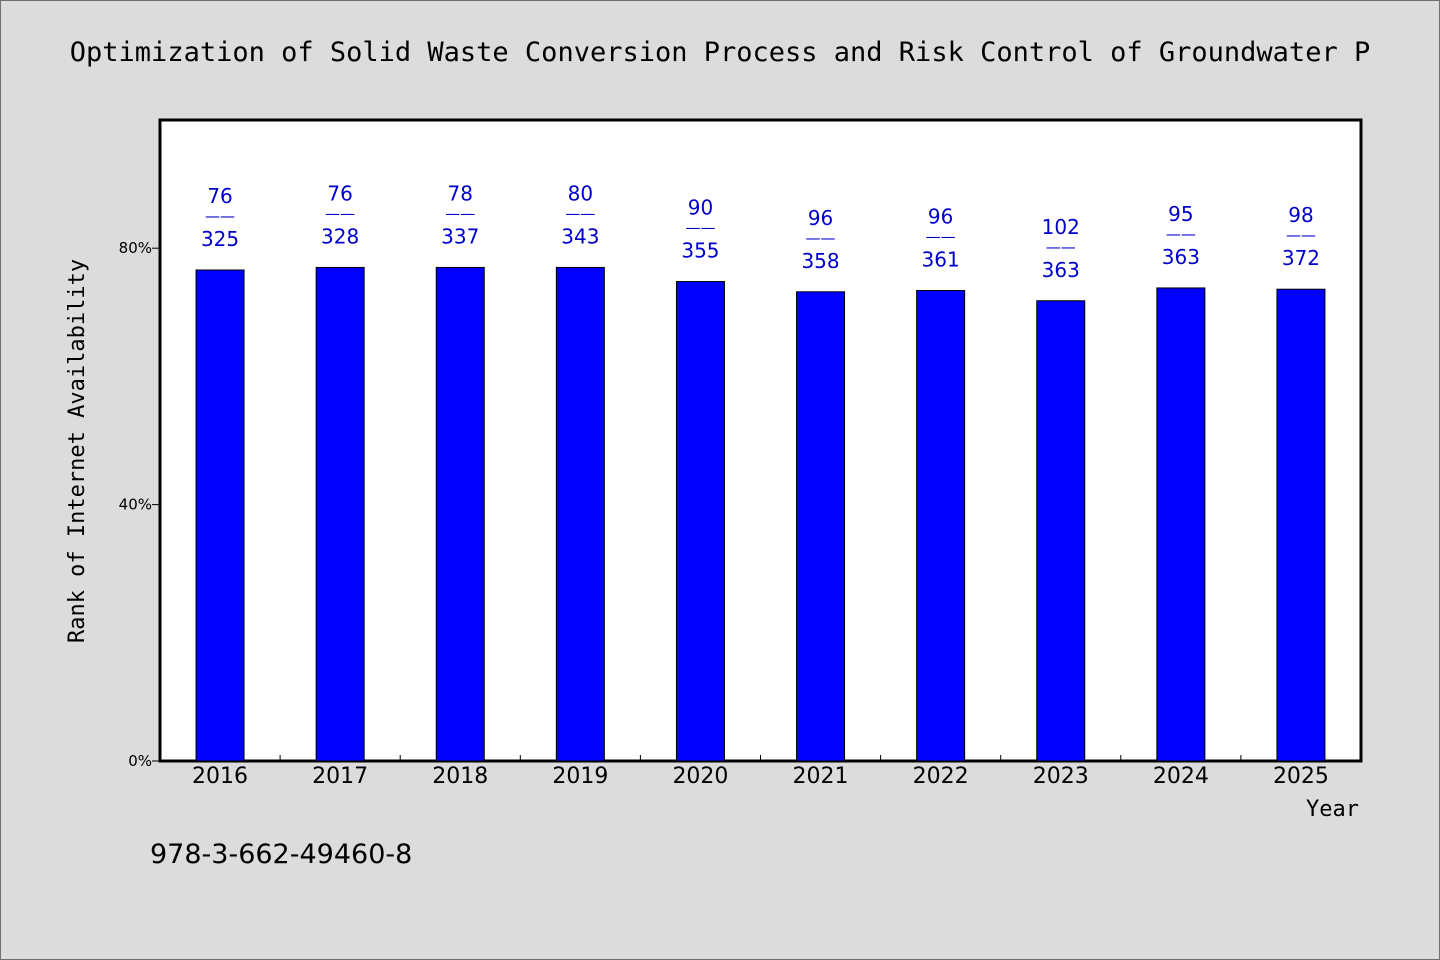 Image resolution: width=1440 pixels, height=960 pixels. I want to click on x-tick-label-2020: 2020, so click(700, 776).